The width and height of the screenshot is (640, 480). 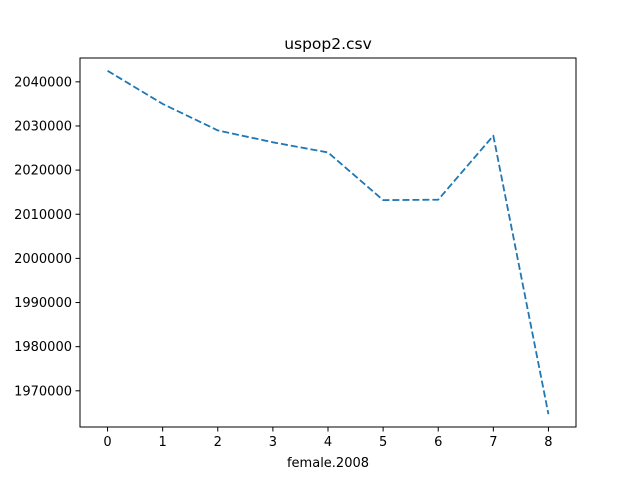 What do you see at coordinates (383, 442) in the screenshot?
I see `x-tick-label: 5` at bounding box center [383, 442].